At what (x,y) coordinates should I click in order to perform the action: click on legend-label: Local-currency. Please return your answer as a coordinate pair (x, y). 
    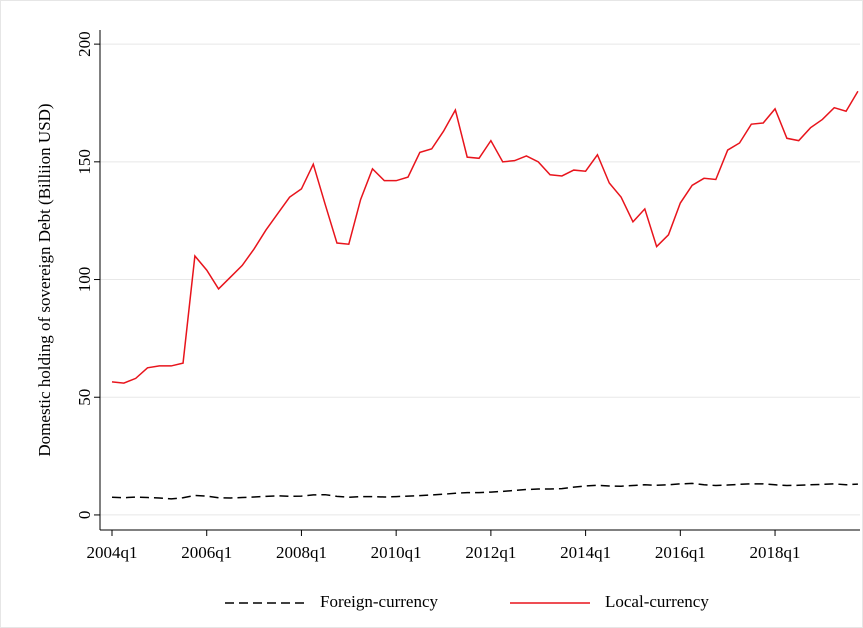
    Looking at the image, I should click on (657, 601).